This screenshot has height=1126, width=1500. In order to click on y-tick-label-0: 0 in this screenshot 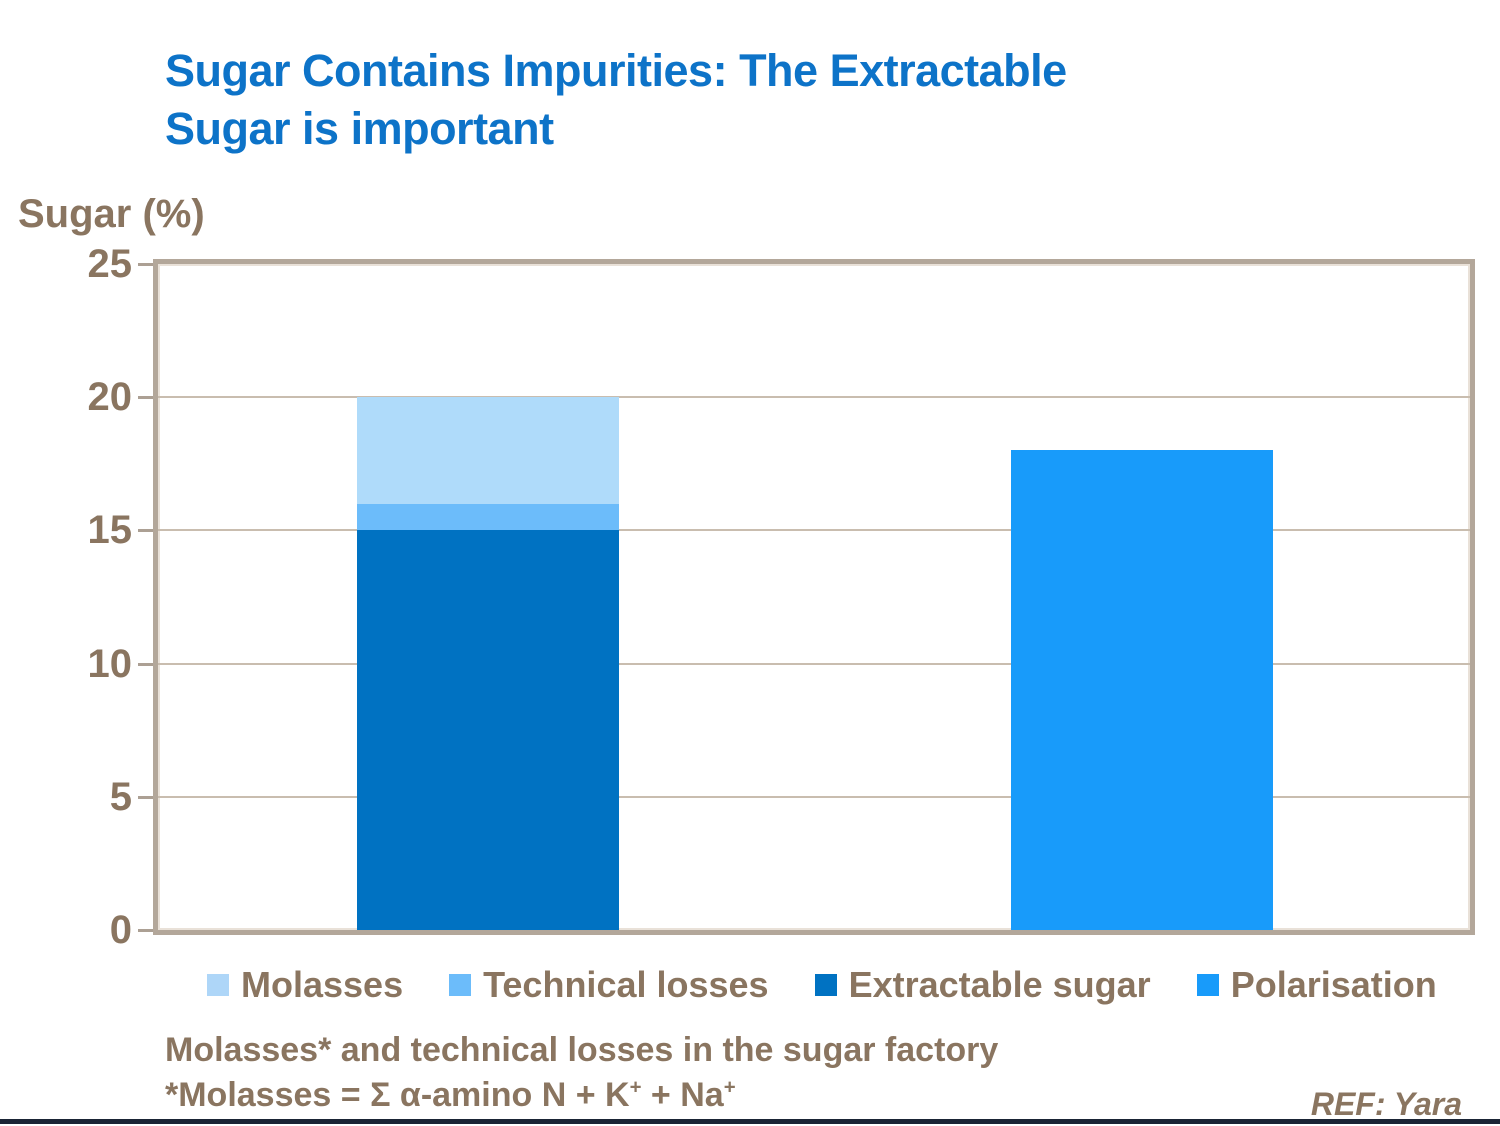, I will do `click(120, 930)`.